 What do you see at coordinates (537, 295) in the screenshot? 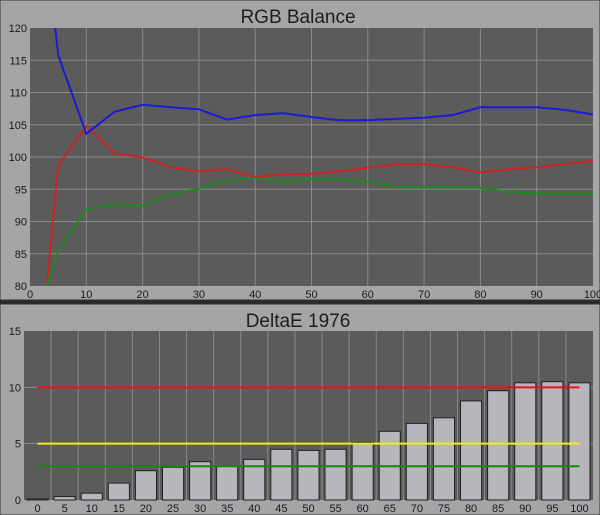
I see `rgb-x-tick-label: 90` at bounding box center [537, 295].